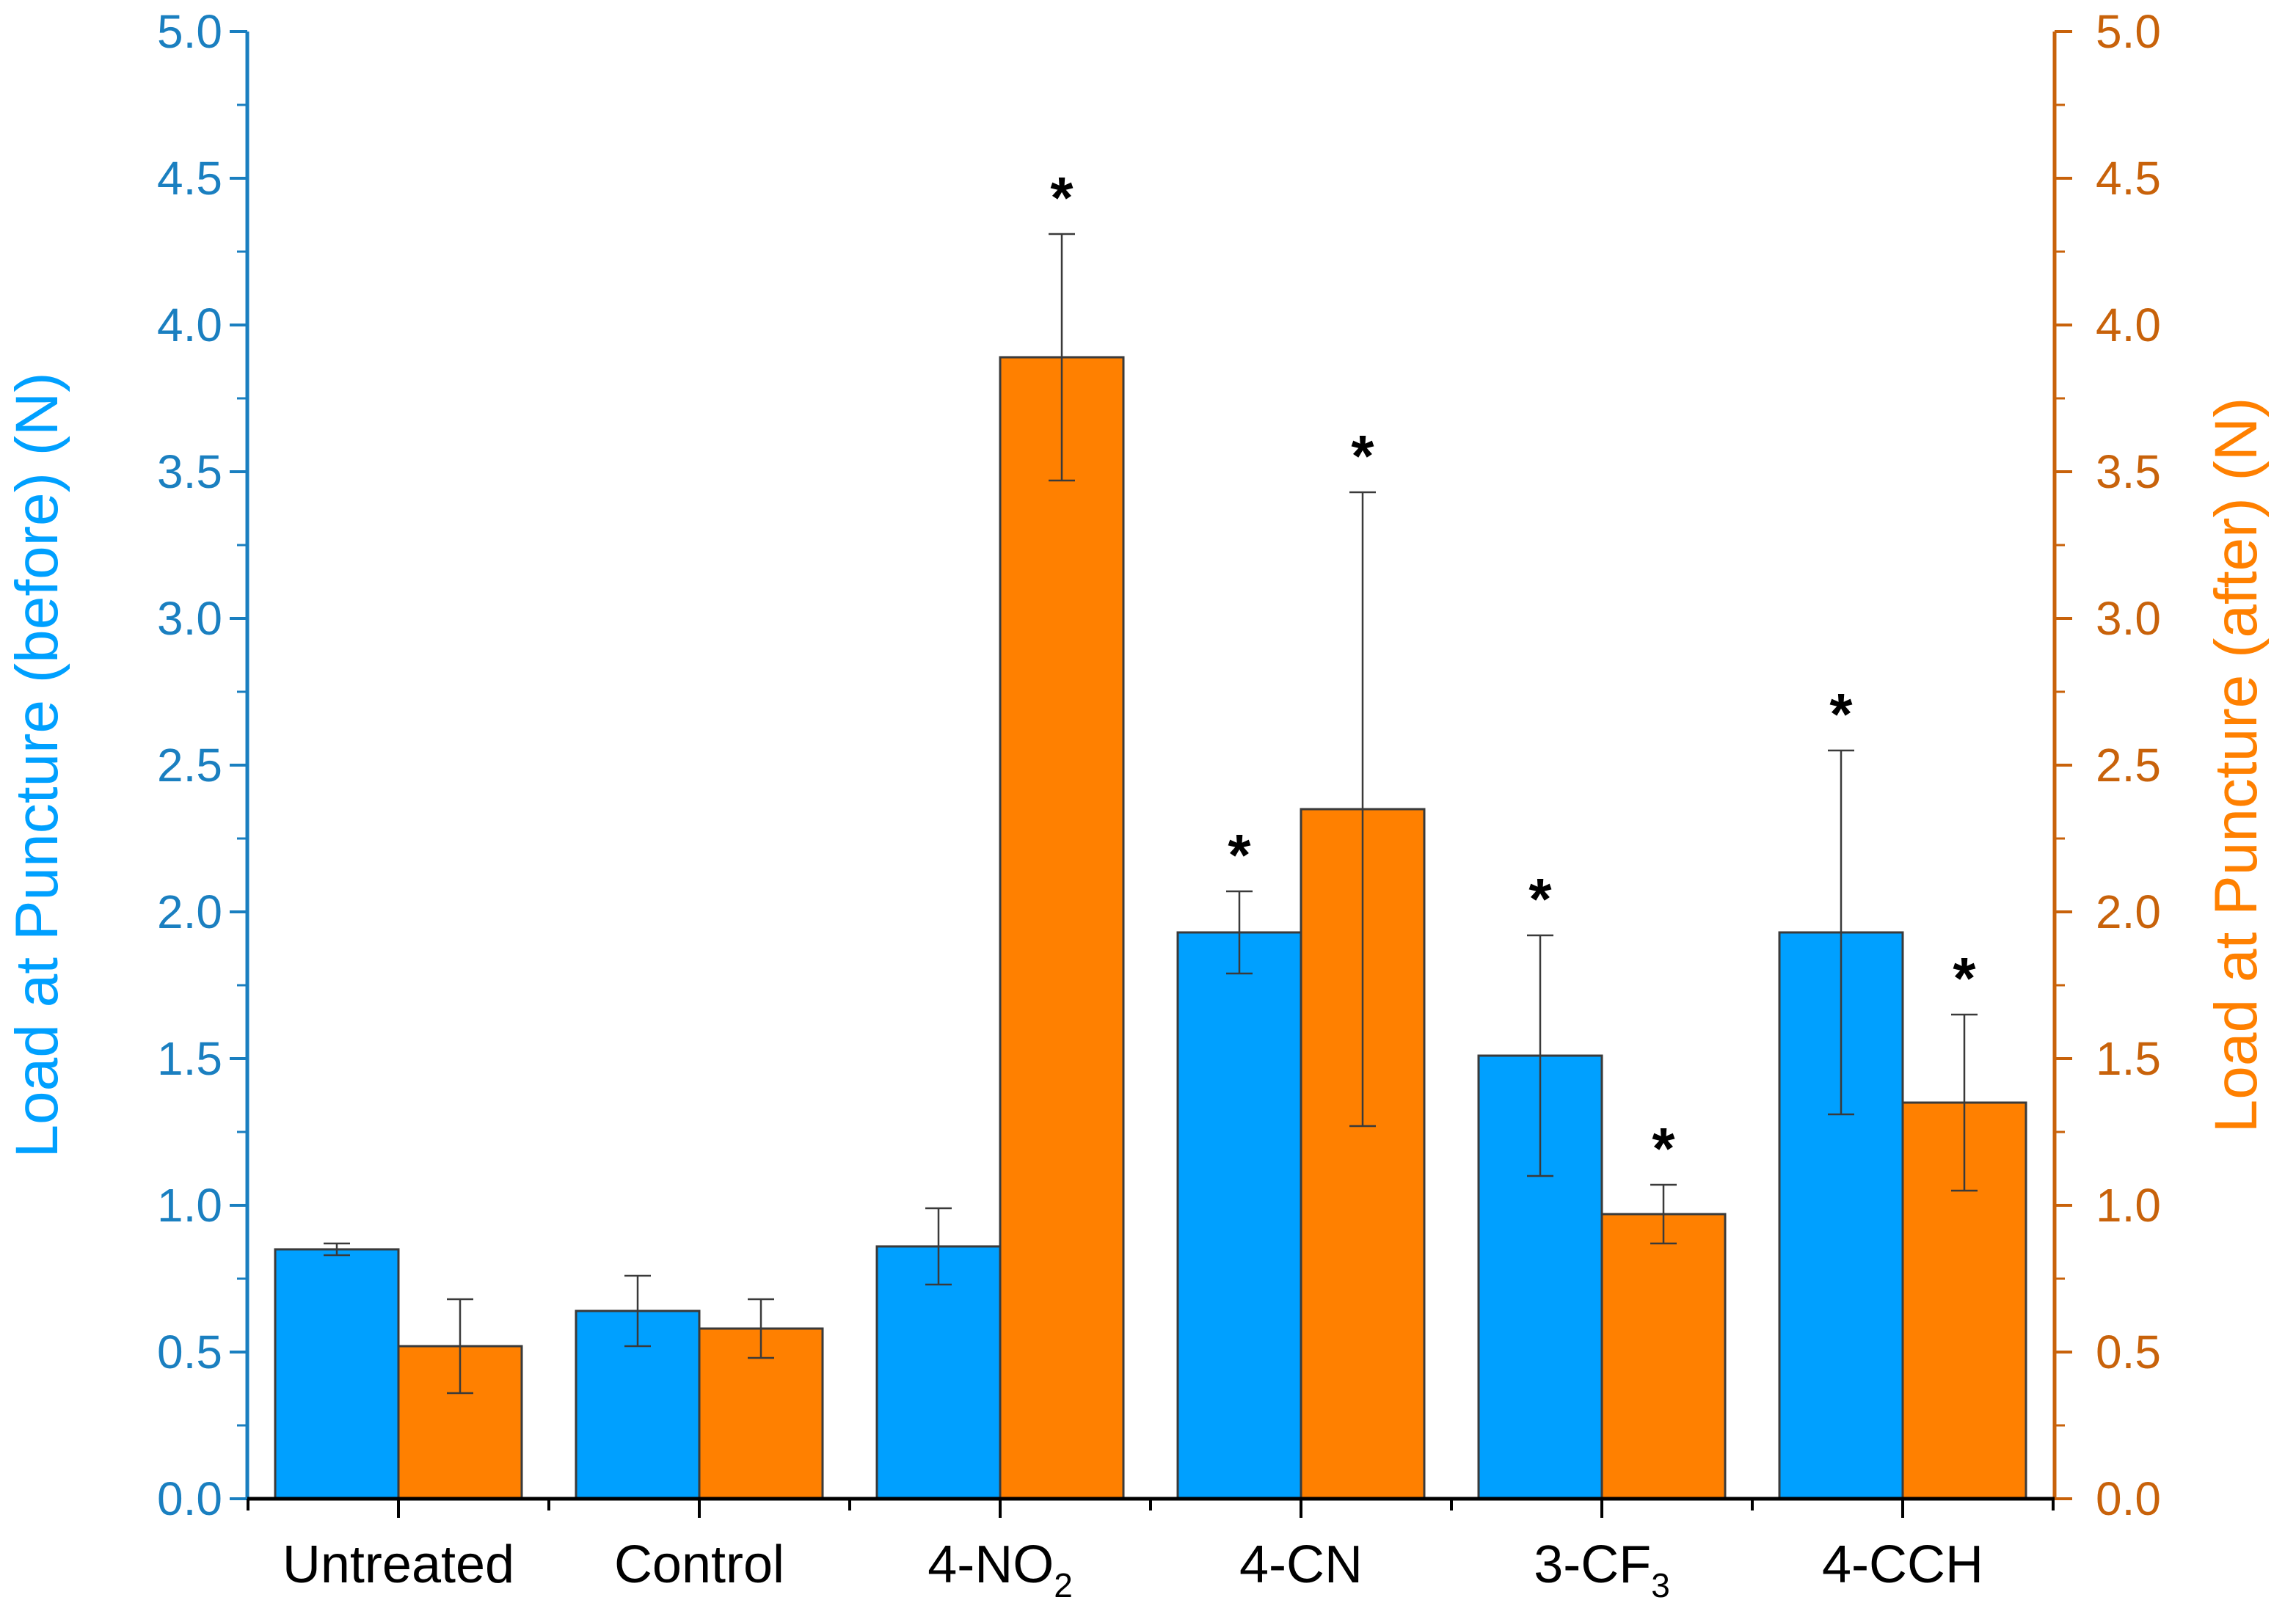 The height and width of the screenshot is (1622, 2296). What do you see at coordinates (1964, 978) in the screenshot?
I see `significance-star-after-5: *` at bounding box center [1964, 978].